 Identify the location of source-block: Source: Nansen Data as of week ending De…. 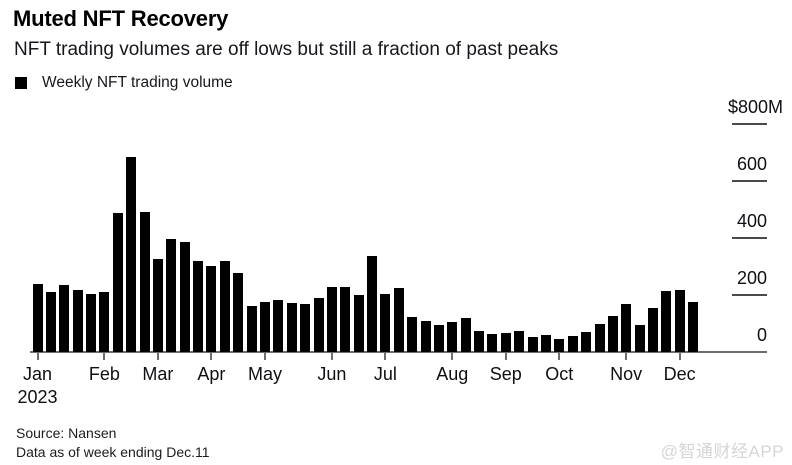
(113, 443).